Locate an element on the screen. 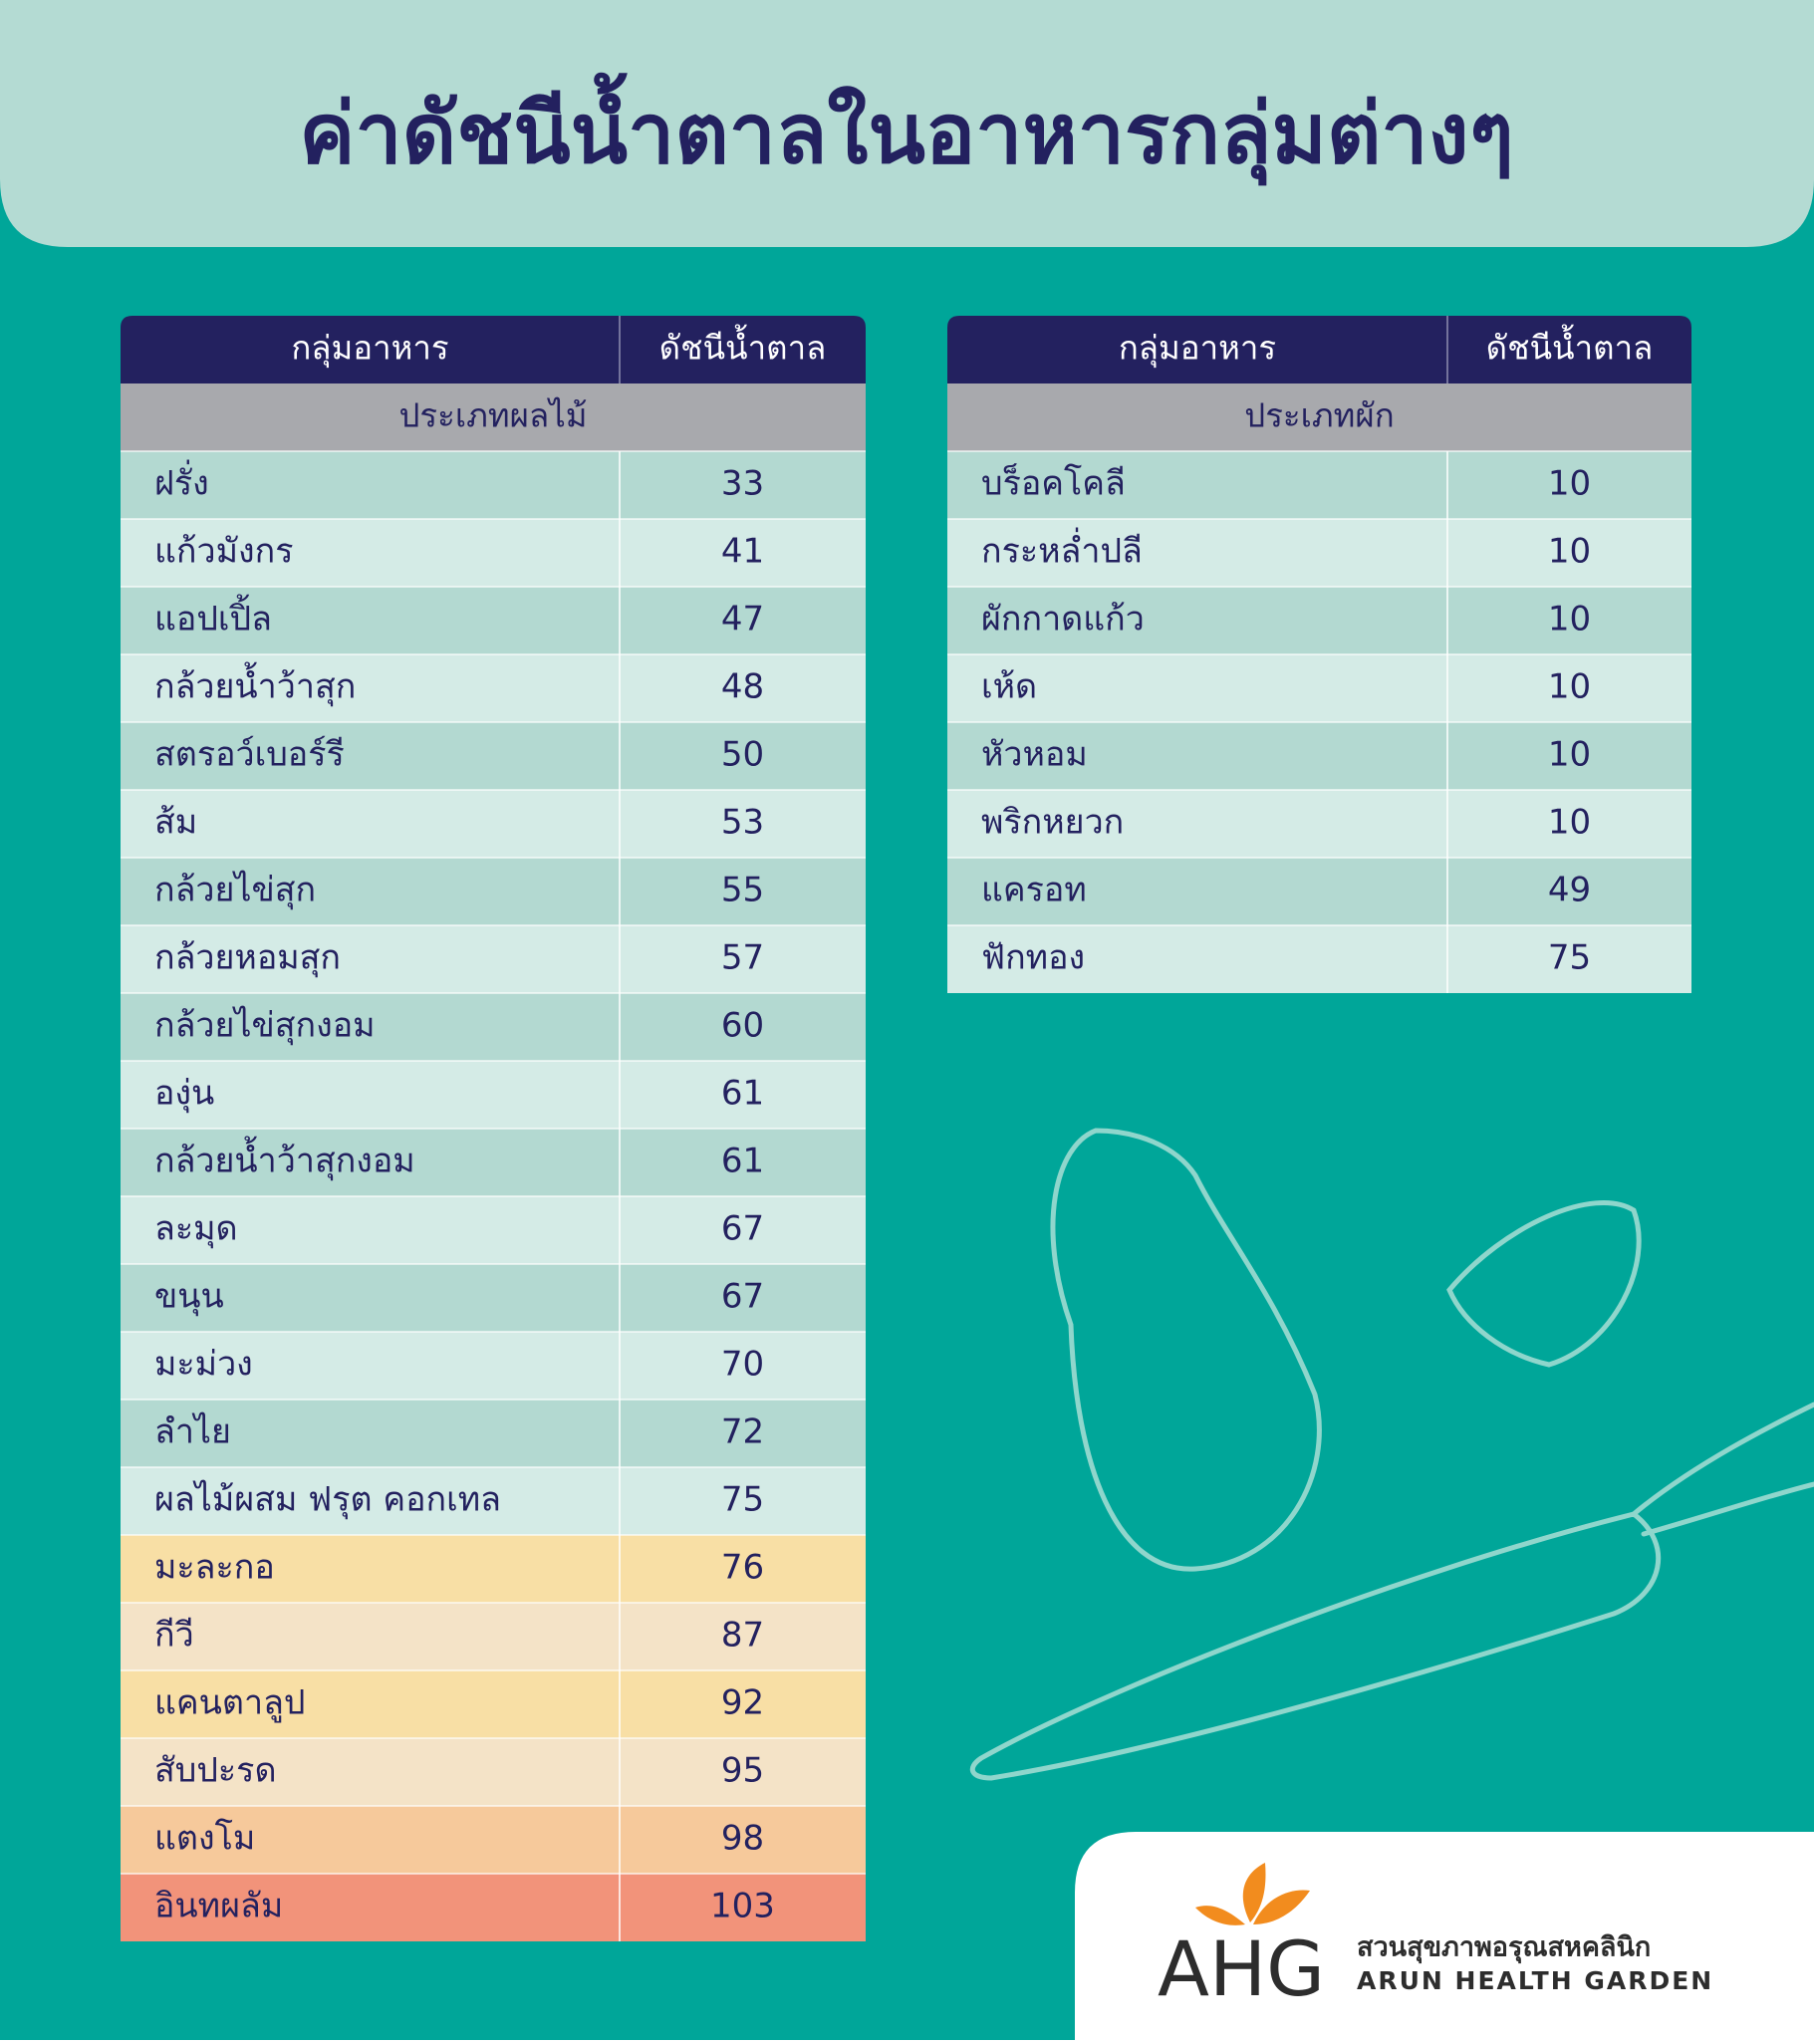  food-name: สับปะรด is located at coordinates (215, 1771).